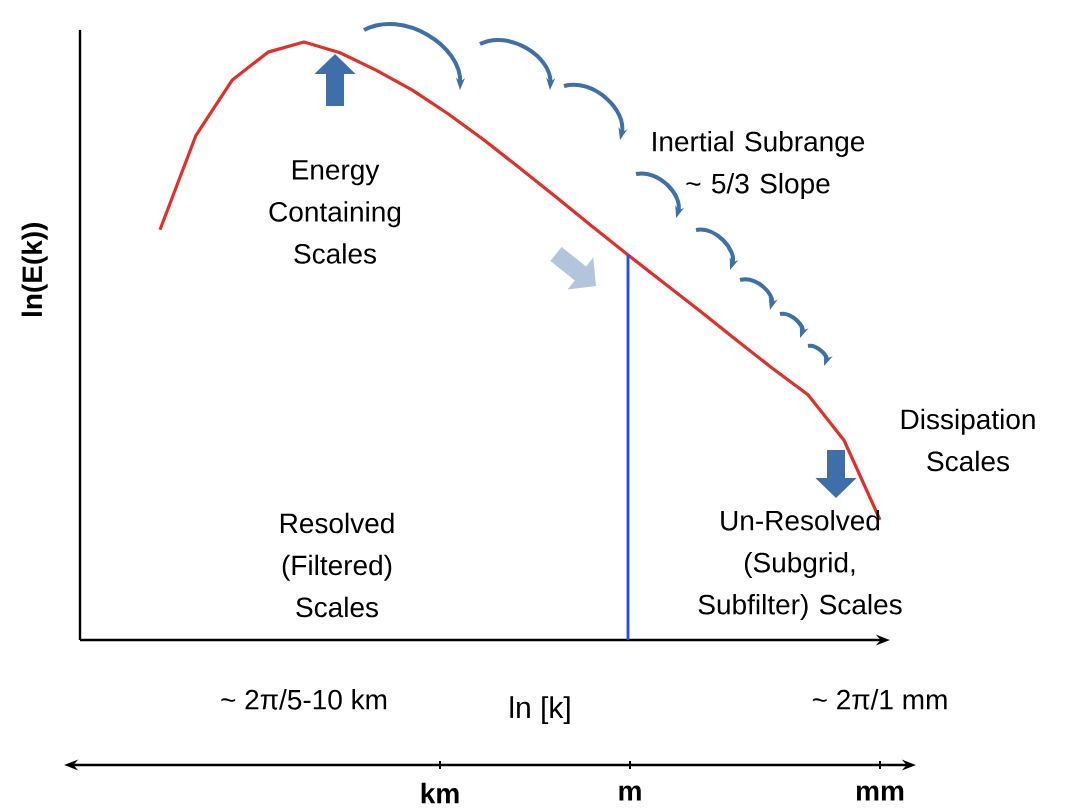 The height and width of the screenshot is (810, 1086). I want to click on x-tick-label: ~ 2π/1 mm, so click(879, 699).